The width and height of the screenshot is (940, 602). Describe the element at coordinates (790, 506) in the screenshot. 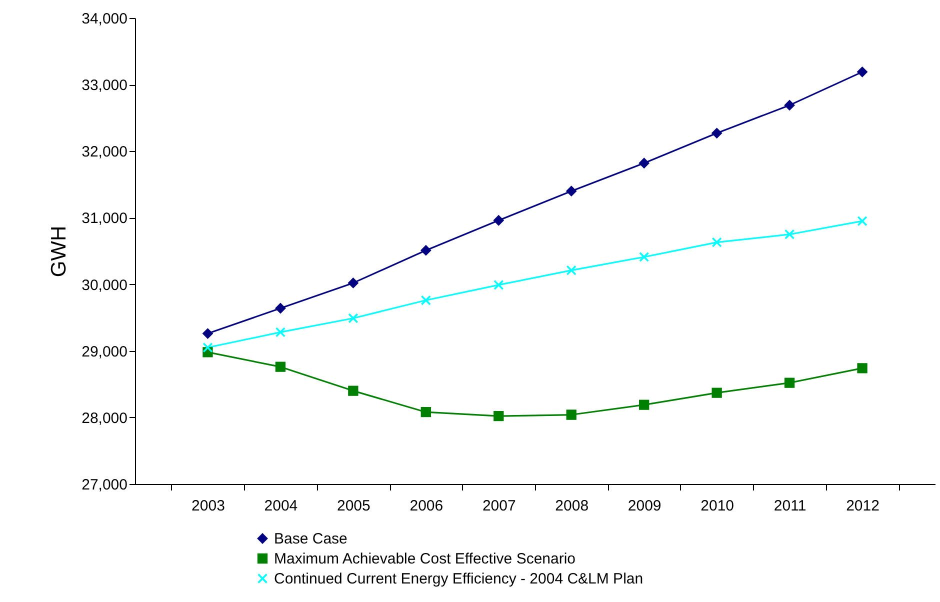

I see `x-tick-label: 2011` at that location.